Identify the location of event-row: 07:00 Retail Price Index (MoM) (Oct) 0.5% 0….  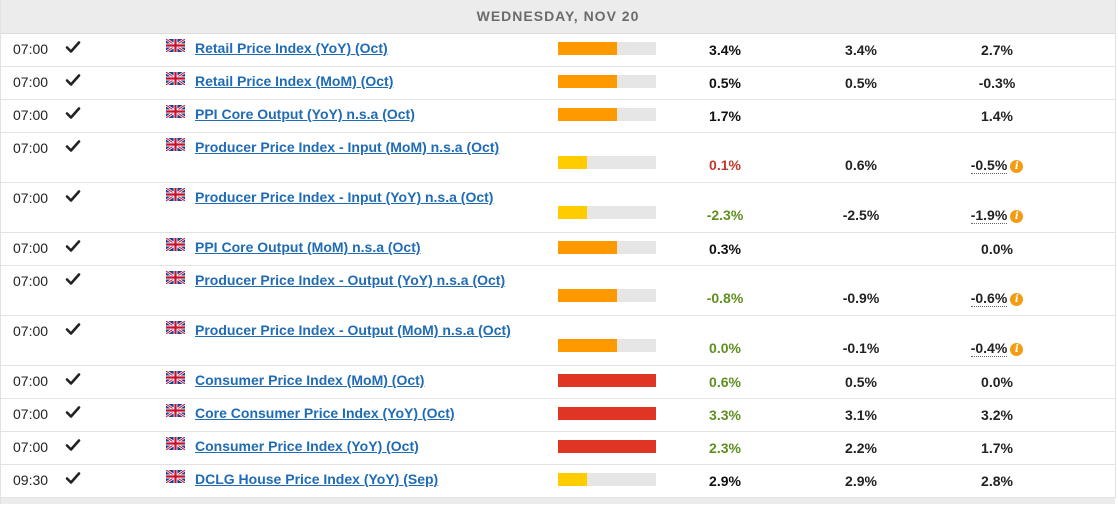
(558, 83).